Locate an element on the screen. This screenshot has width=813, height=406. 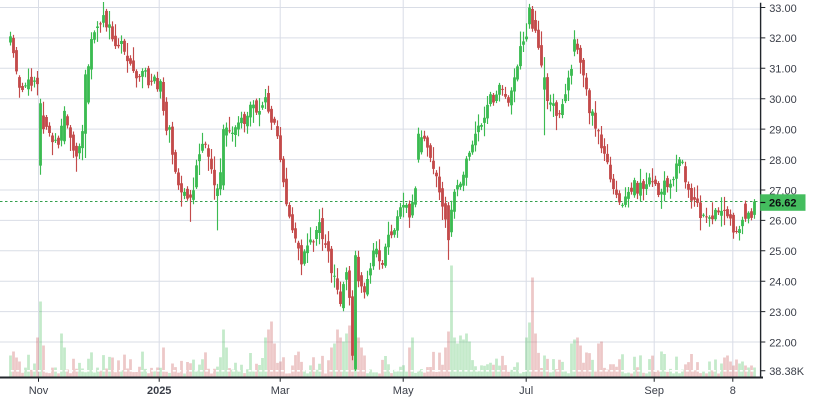
svg-text: 31.00 is located at coordinates (783, 70).